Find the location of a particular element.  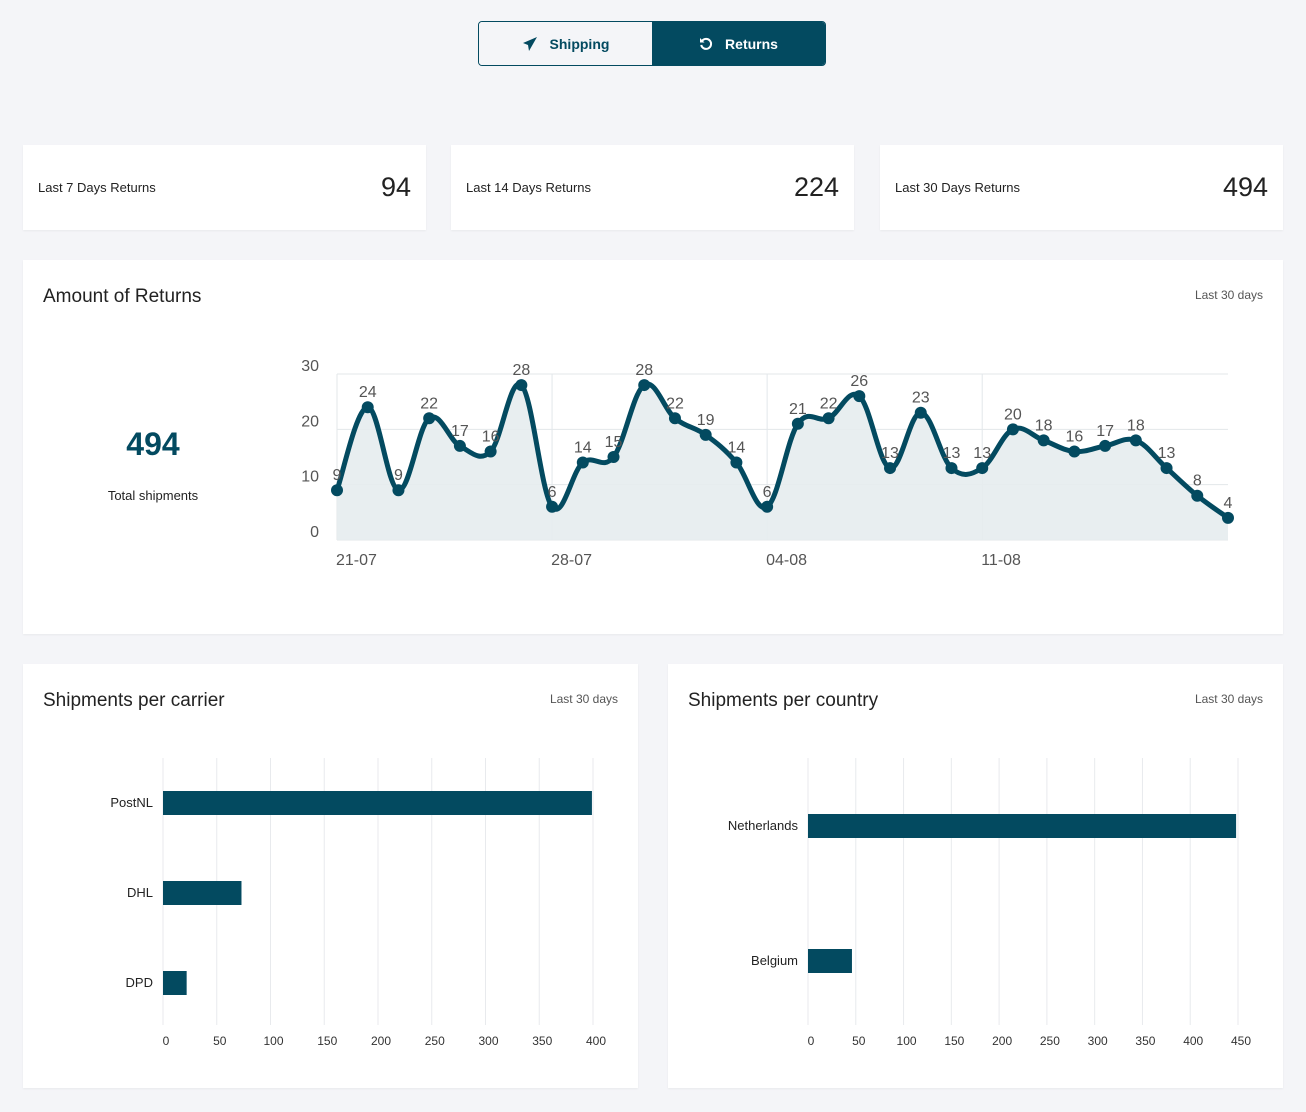

x-tick-label: 350 is located at coordinates (542, 1041).